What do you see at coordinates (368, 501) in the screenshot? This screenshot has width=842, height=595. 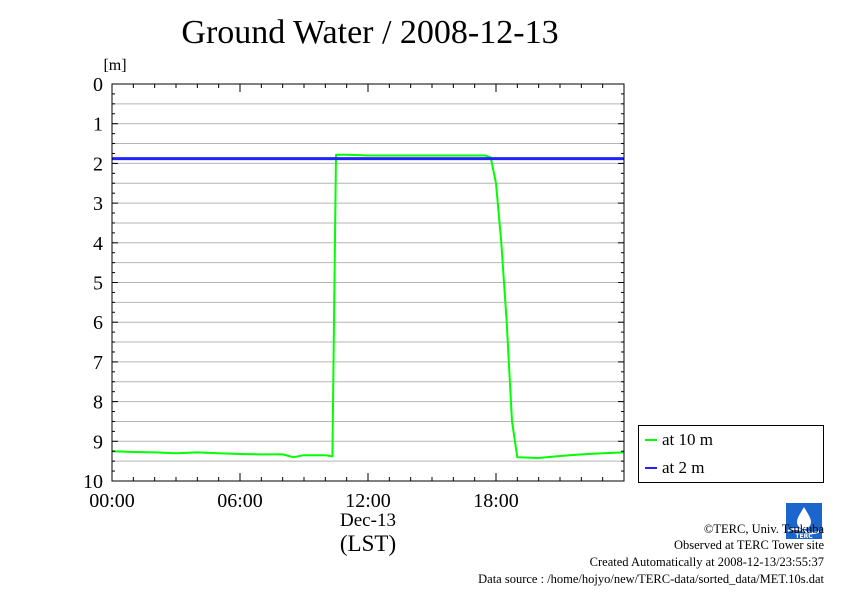 I see `x-tick-label: 12:00` at bounding box center [368, 501].